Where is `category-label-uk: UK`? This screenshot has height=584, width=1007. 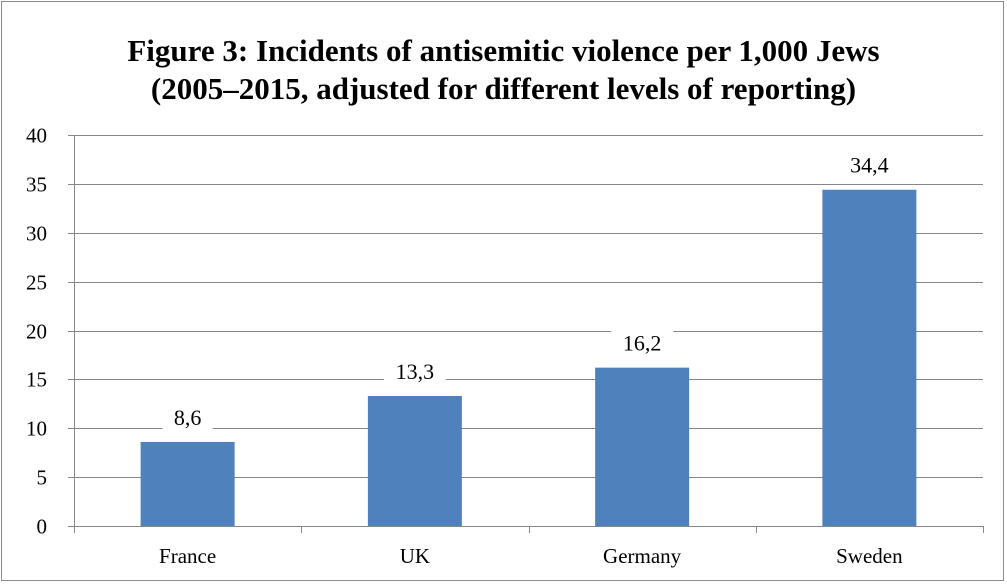
category-label-uk: UK is located at coordinates (415, 556).